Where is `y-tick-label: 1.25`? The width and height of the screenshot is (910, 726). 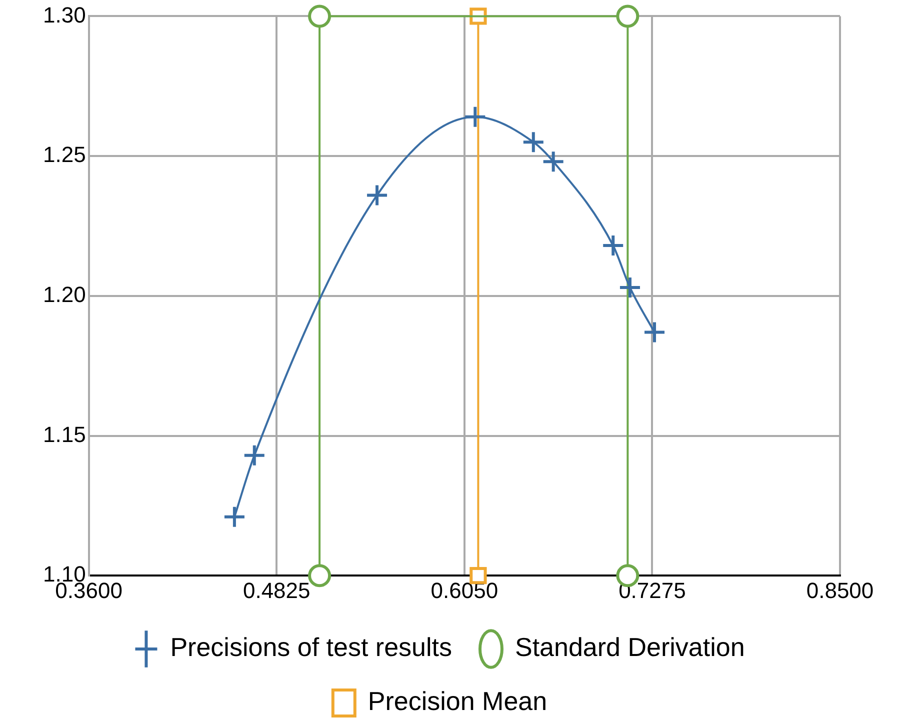
y-tick-label: 1.25 is located at coordinates (64, 155).